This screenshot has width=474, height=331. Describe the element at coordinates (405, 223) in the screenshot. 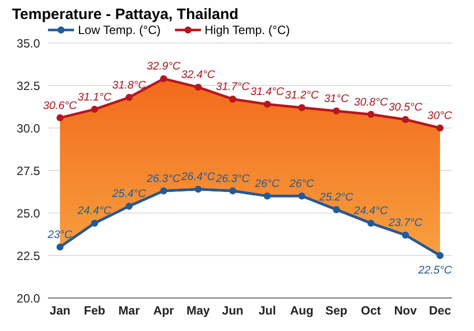

I see `data-label: 23.7°C` at that location.